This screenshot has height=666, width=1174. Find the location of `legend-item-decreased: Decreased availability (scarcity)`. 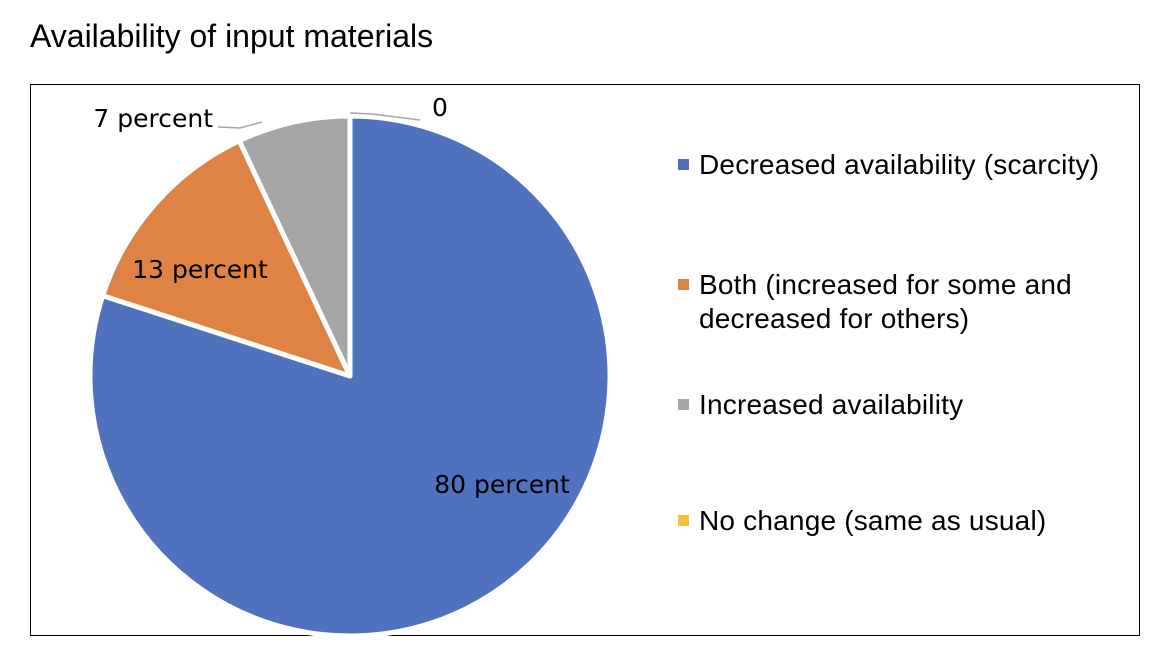

legend-item-decreased: Decreased availability (scarcity) is located at coordinates (888, 165).